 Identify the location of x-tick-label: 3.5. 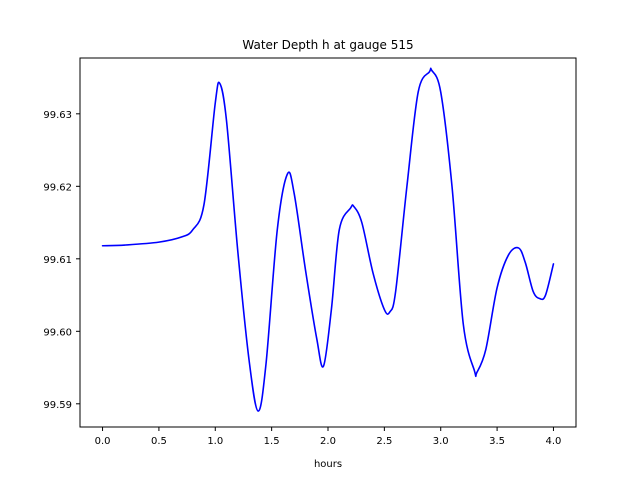
(497, 441).